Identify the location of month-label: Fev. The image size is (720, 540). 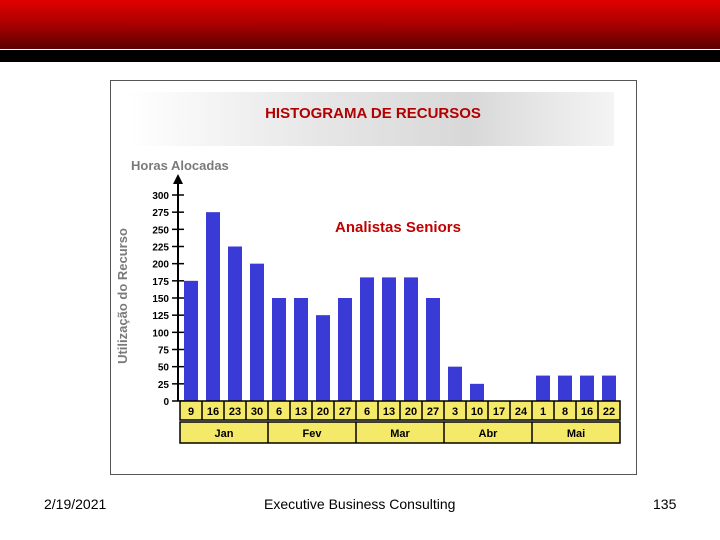
(313, 434).